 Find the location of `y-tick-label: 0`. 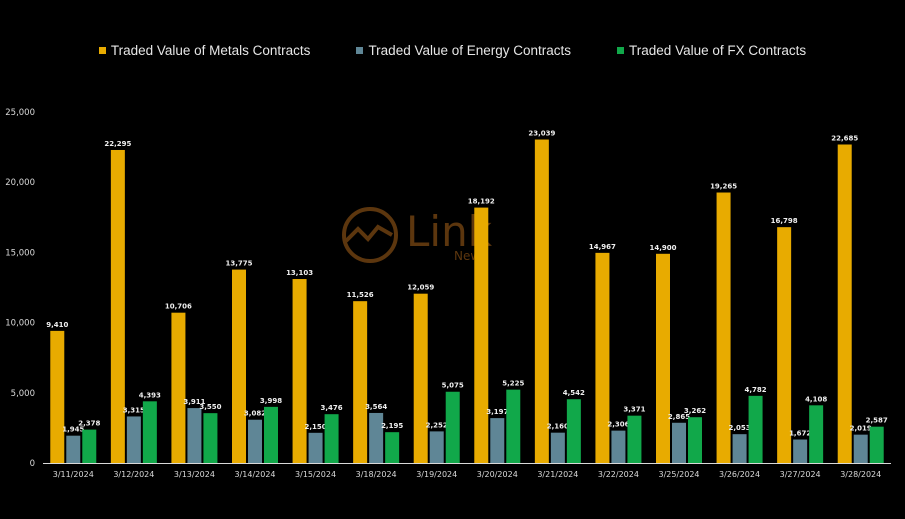

y-tick-label: 0 is located at coordinates (32, 464).